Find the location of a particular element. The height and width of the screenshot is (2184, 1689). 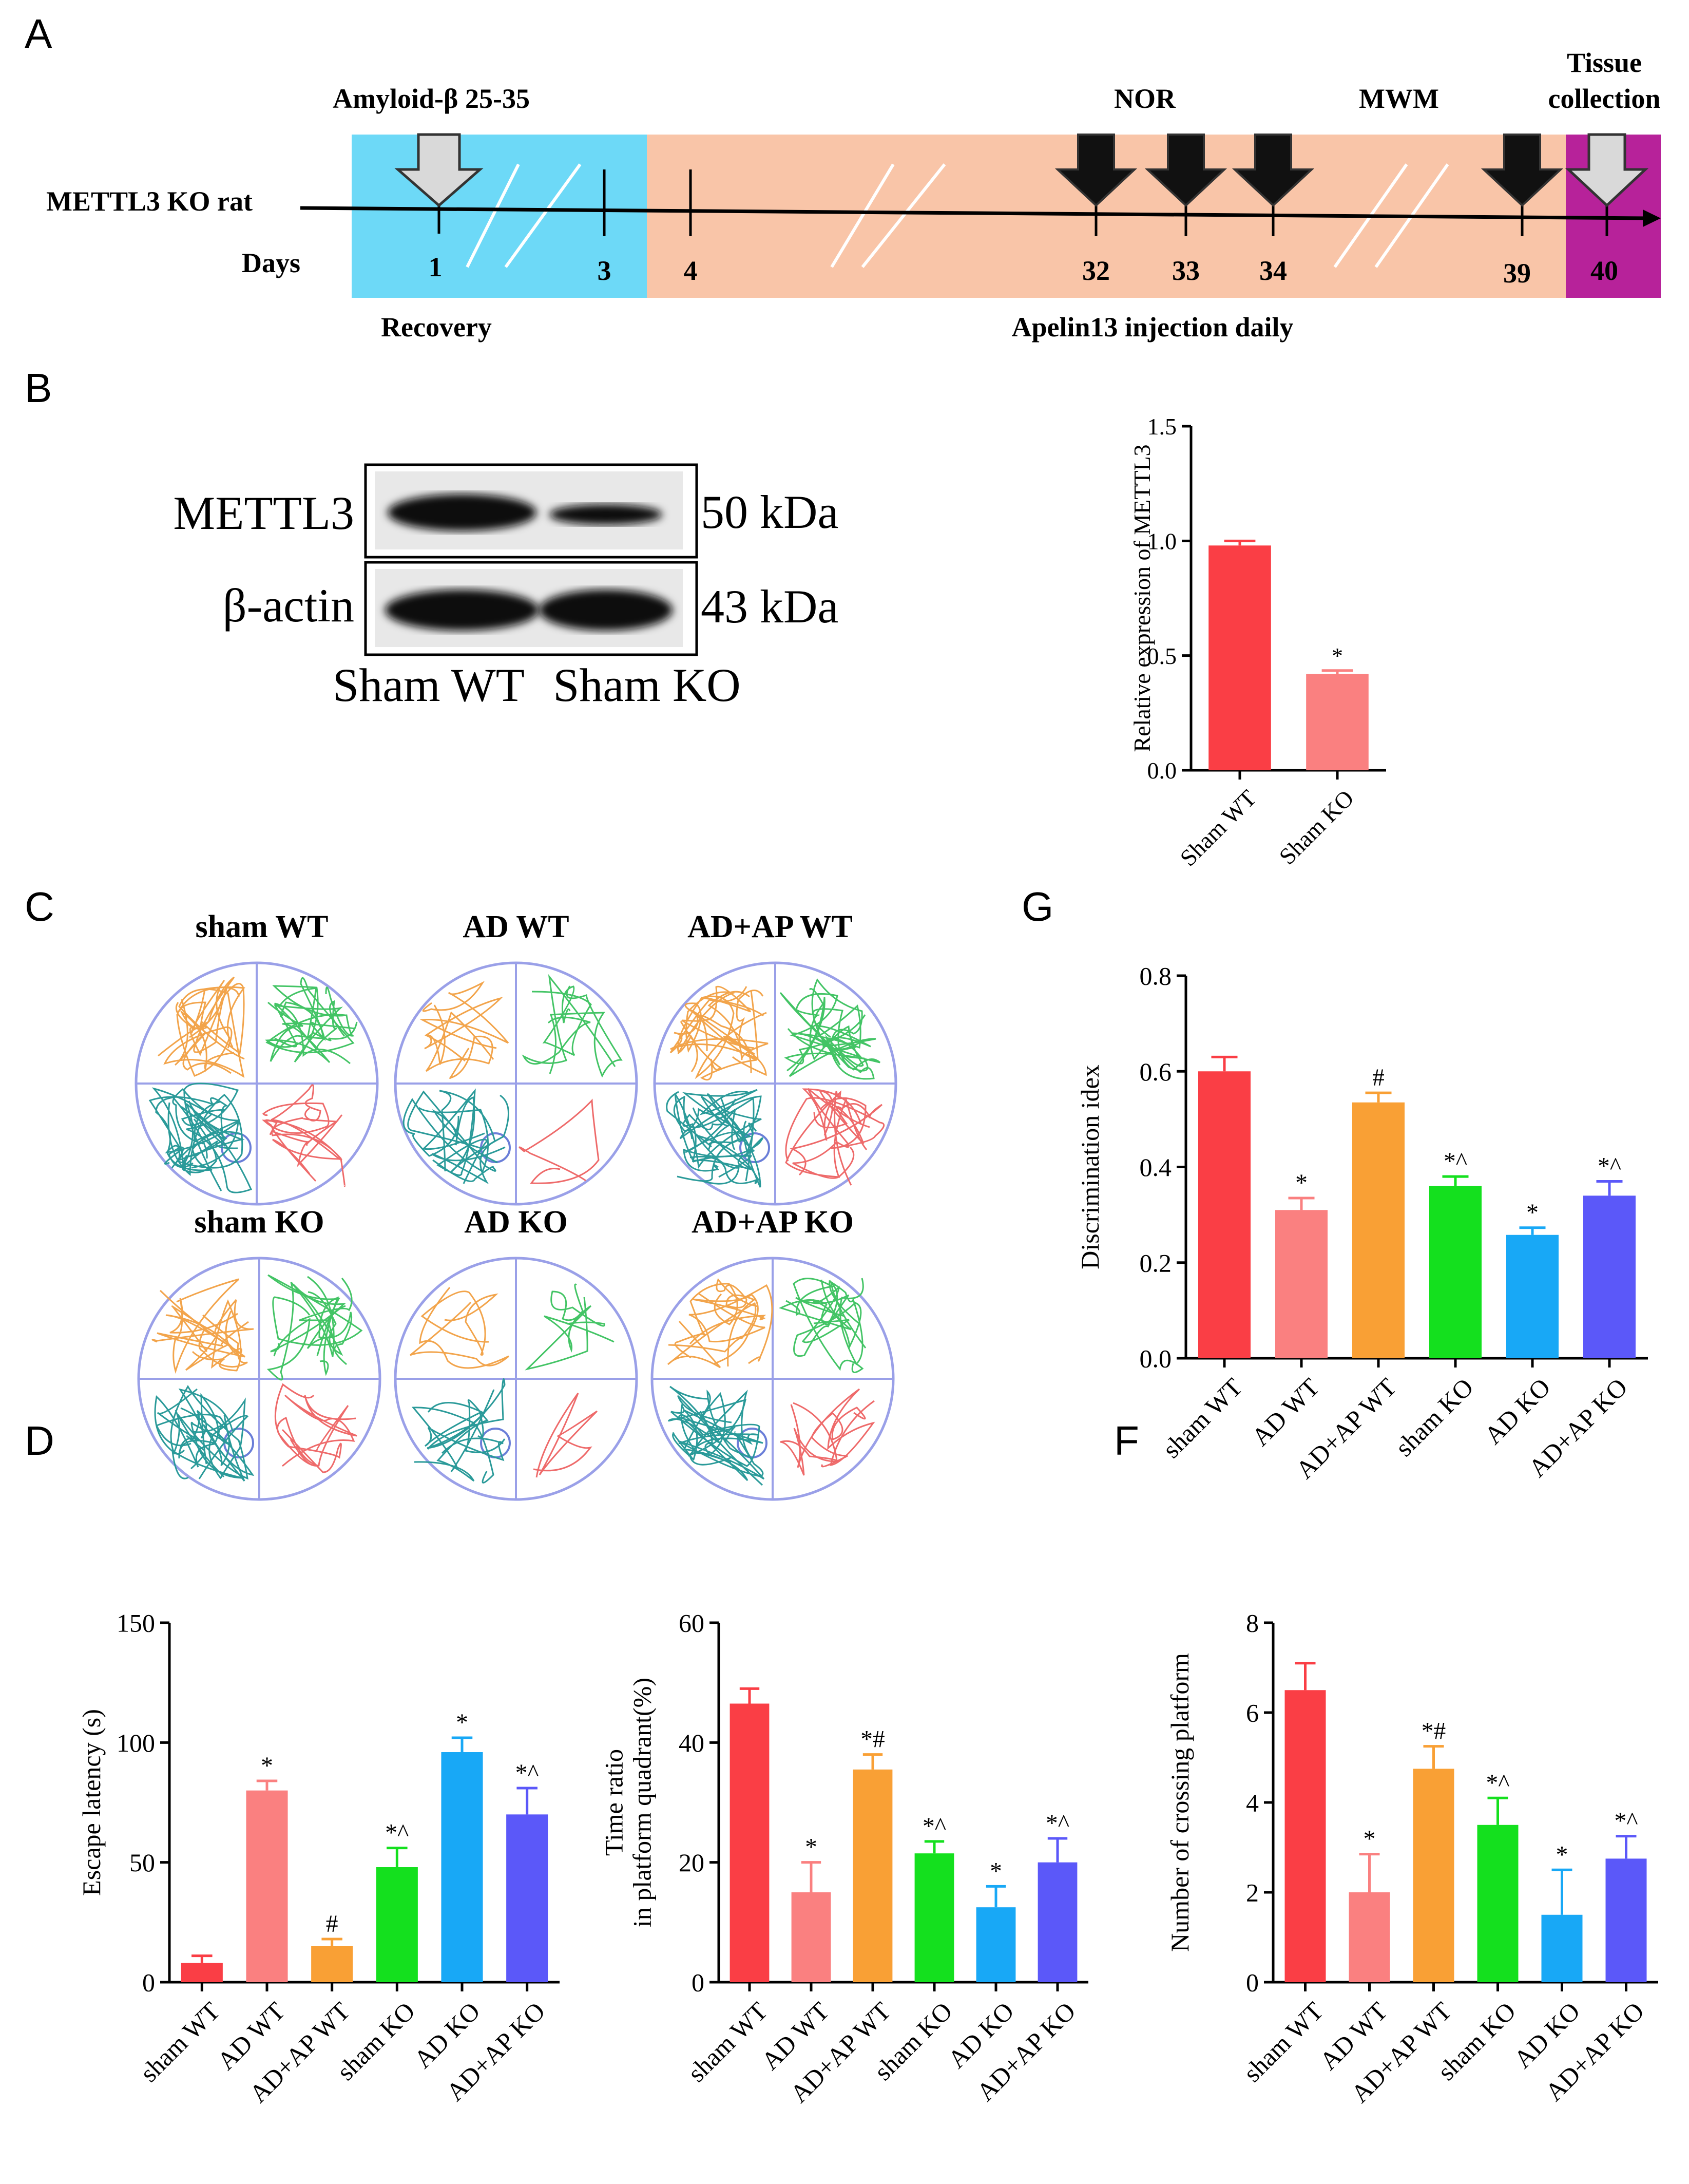

recovery-period is located at coordinates (500, 216).